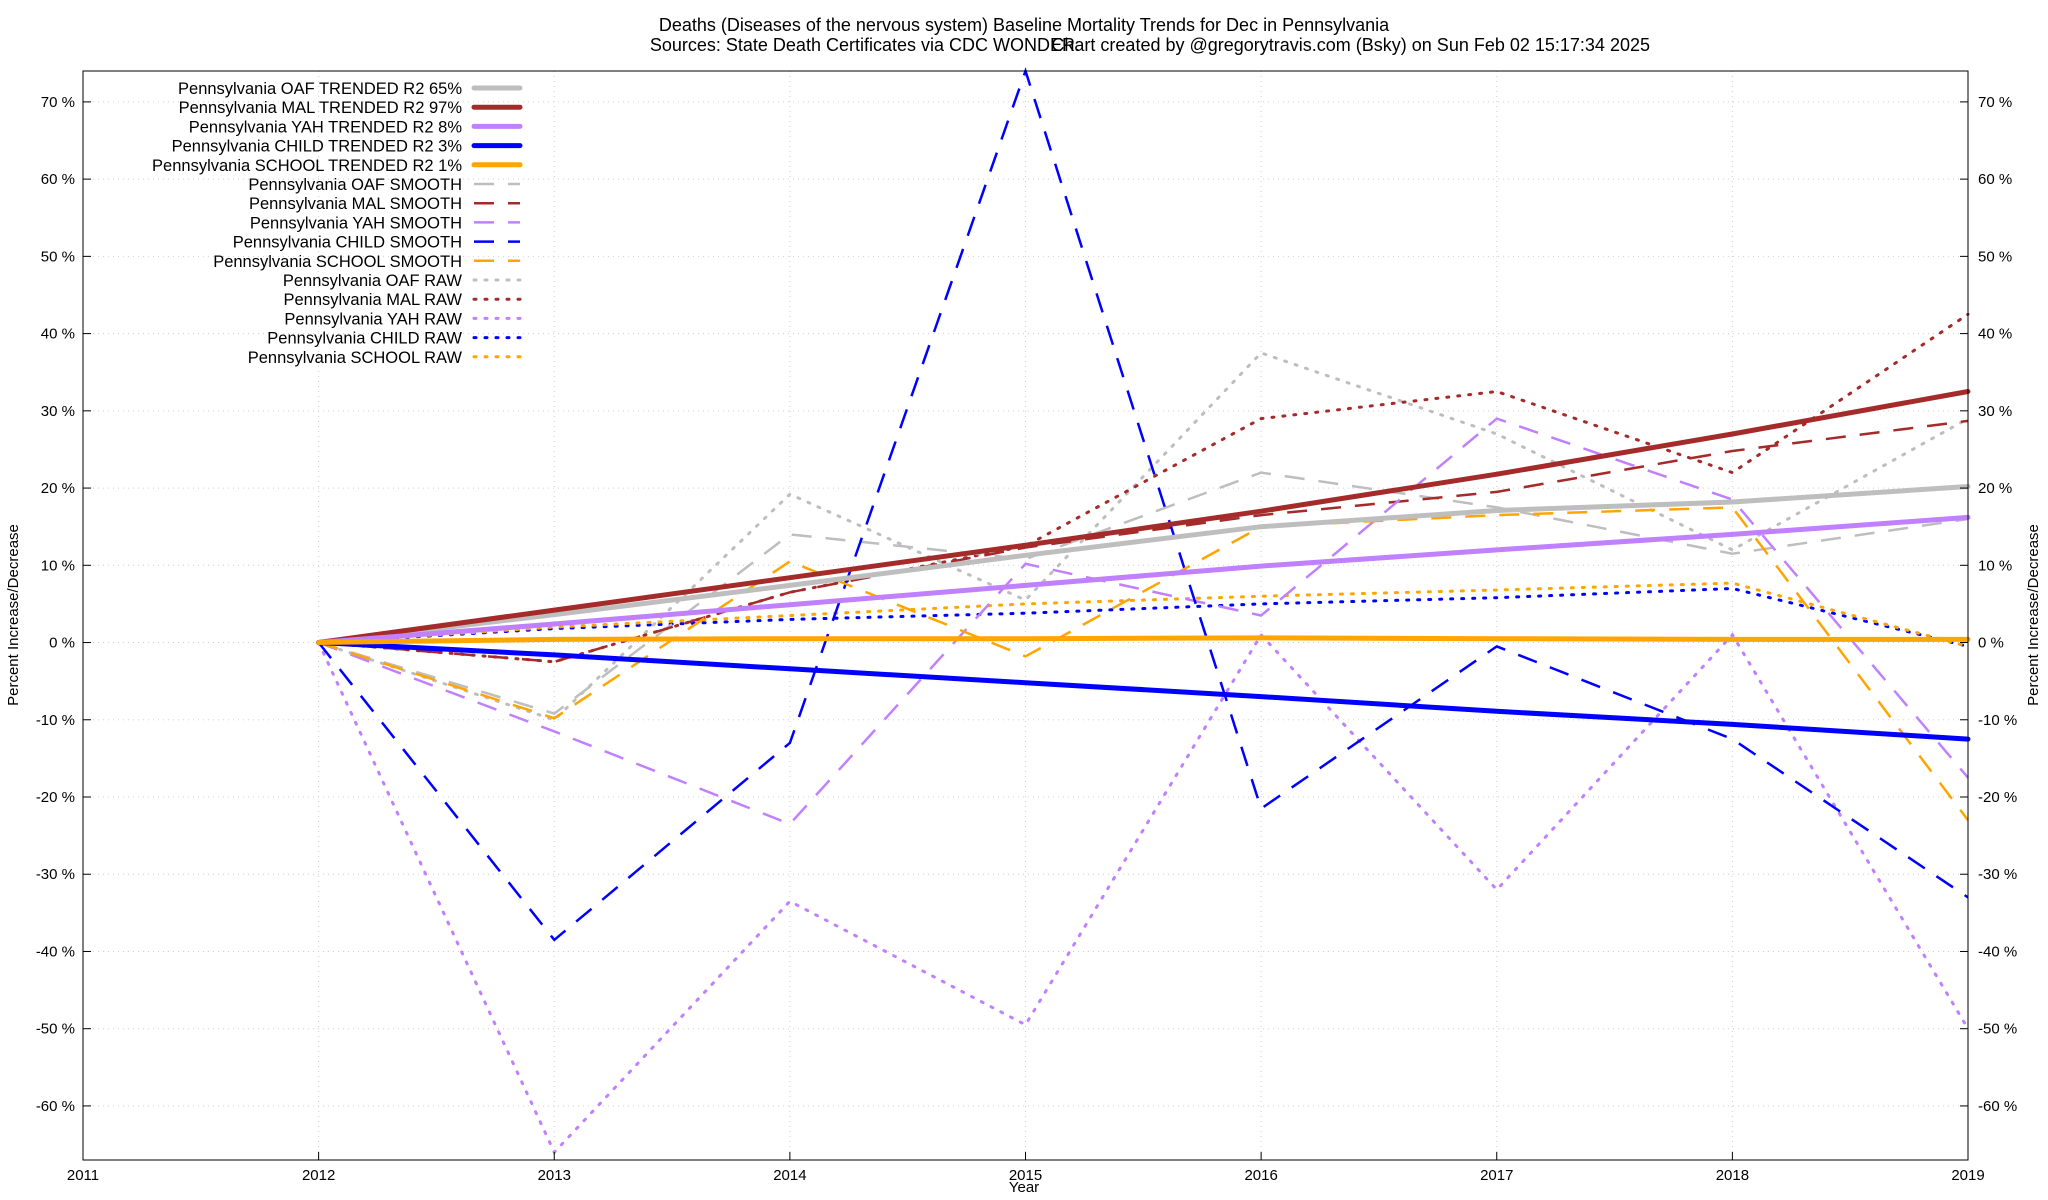 The image size is (2048, 1200). What do you see at coordinates (58, 411) in the screenshot?
I see `y-tick-label-left: 30 %` at bounding box center [58, 411].